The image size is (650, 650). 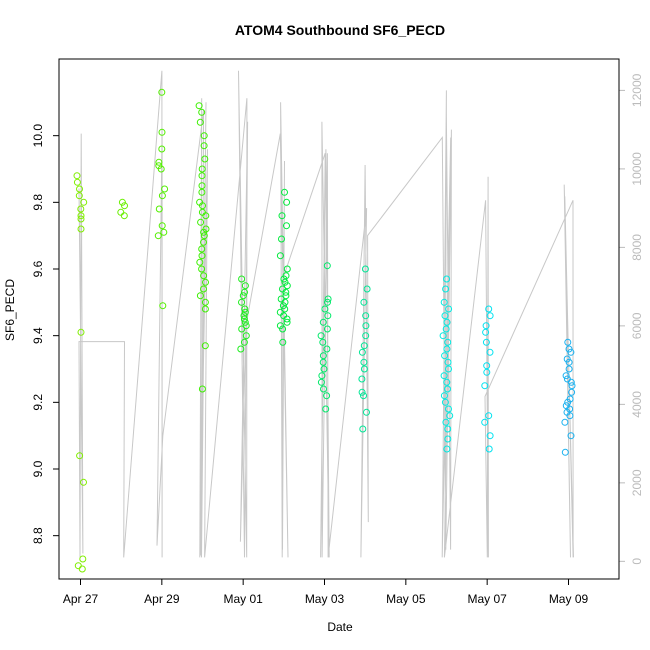 What do you see at coordinates (81, 599) in the screenshot?
I see `x-tick-label: Apr 27` at bounding box center [81, 599].